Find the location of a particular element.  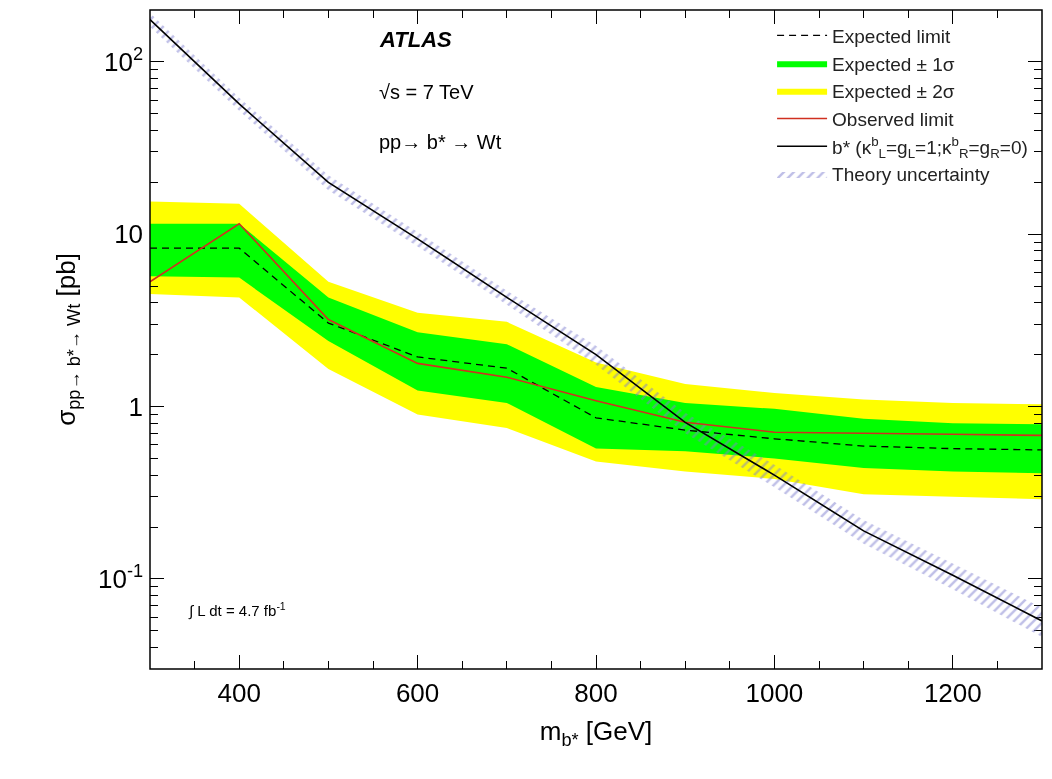

annotation: ATLAS is located at coordinates (416, 39).